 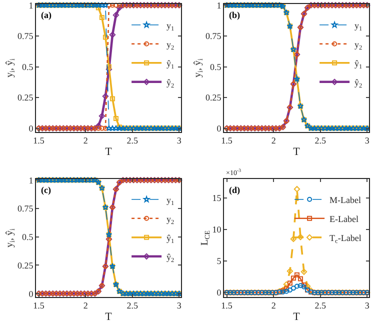 What do you see at coordinates (217, 229) in the screenshot?
I see `y-tick-label: 10` at bounding box center [217, 229].